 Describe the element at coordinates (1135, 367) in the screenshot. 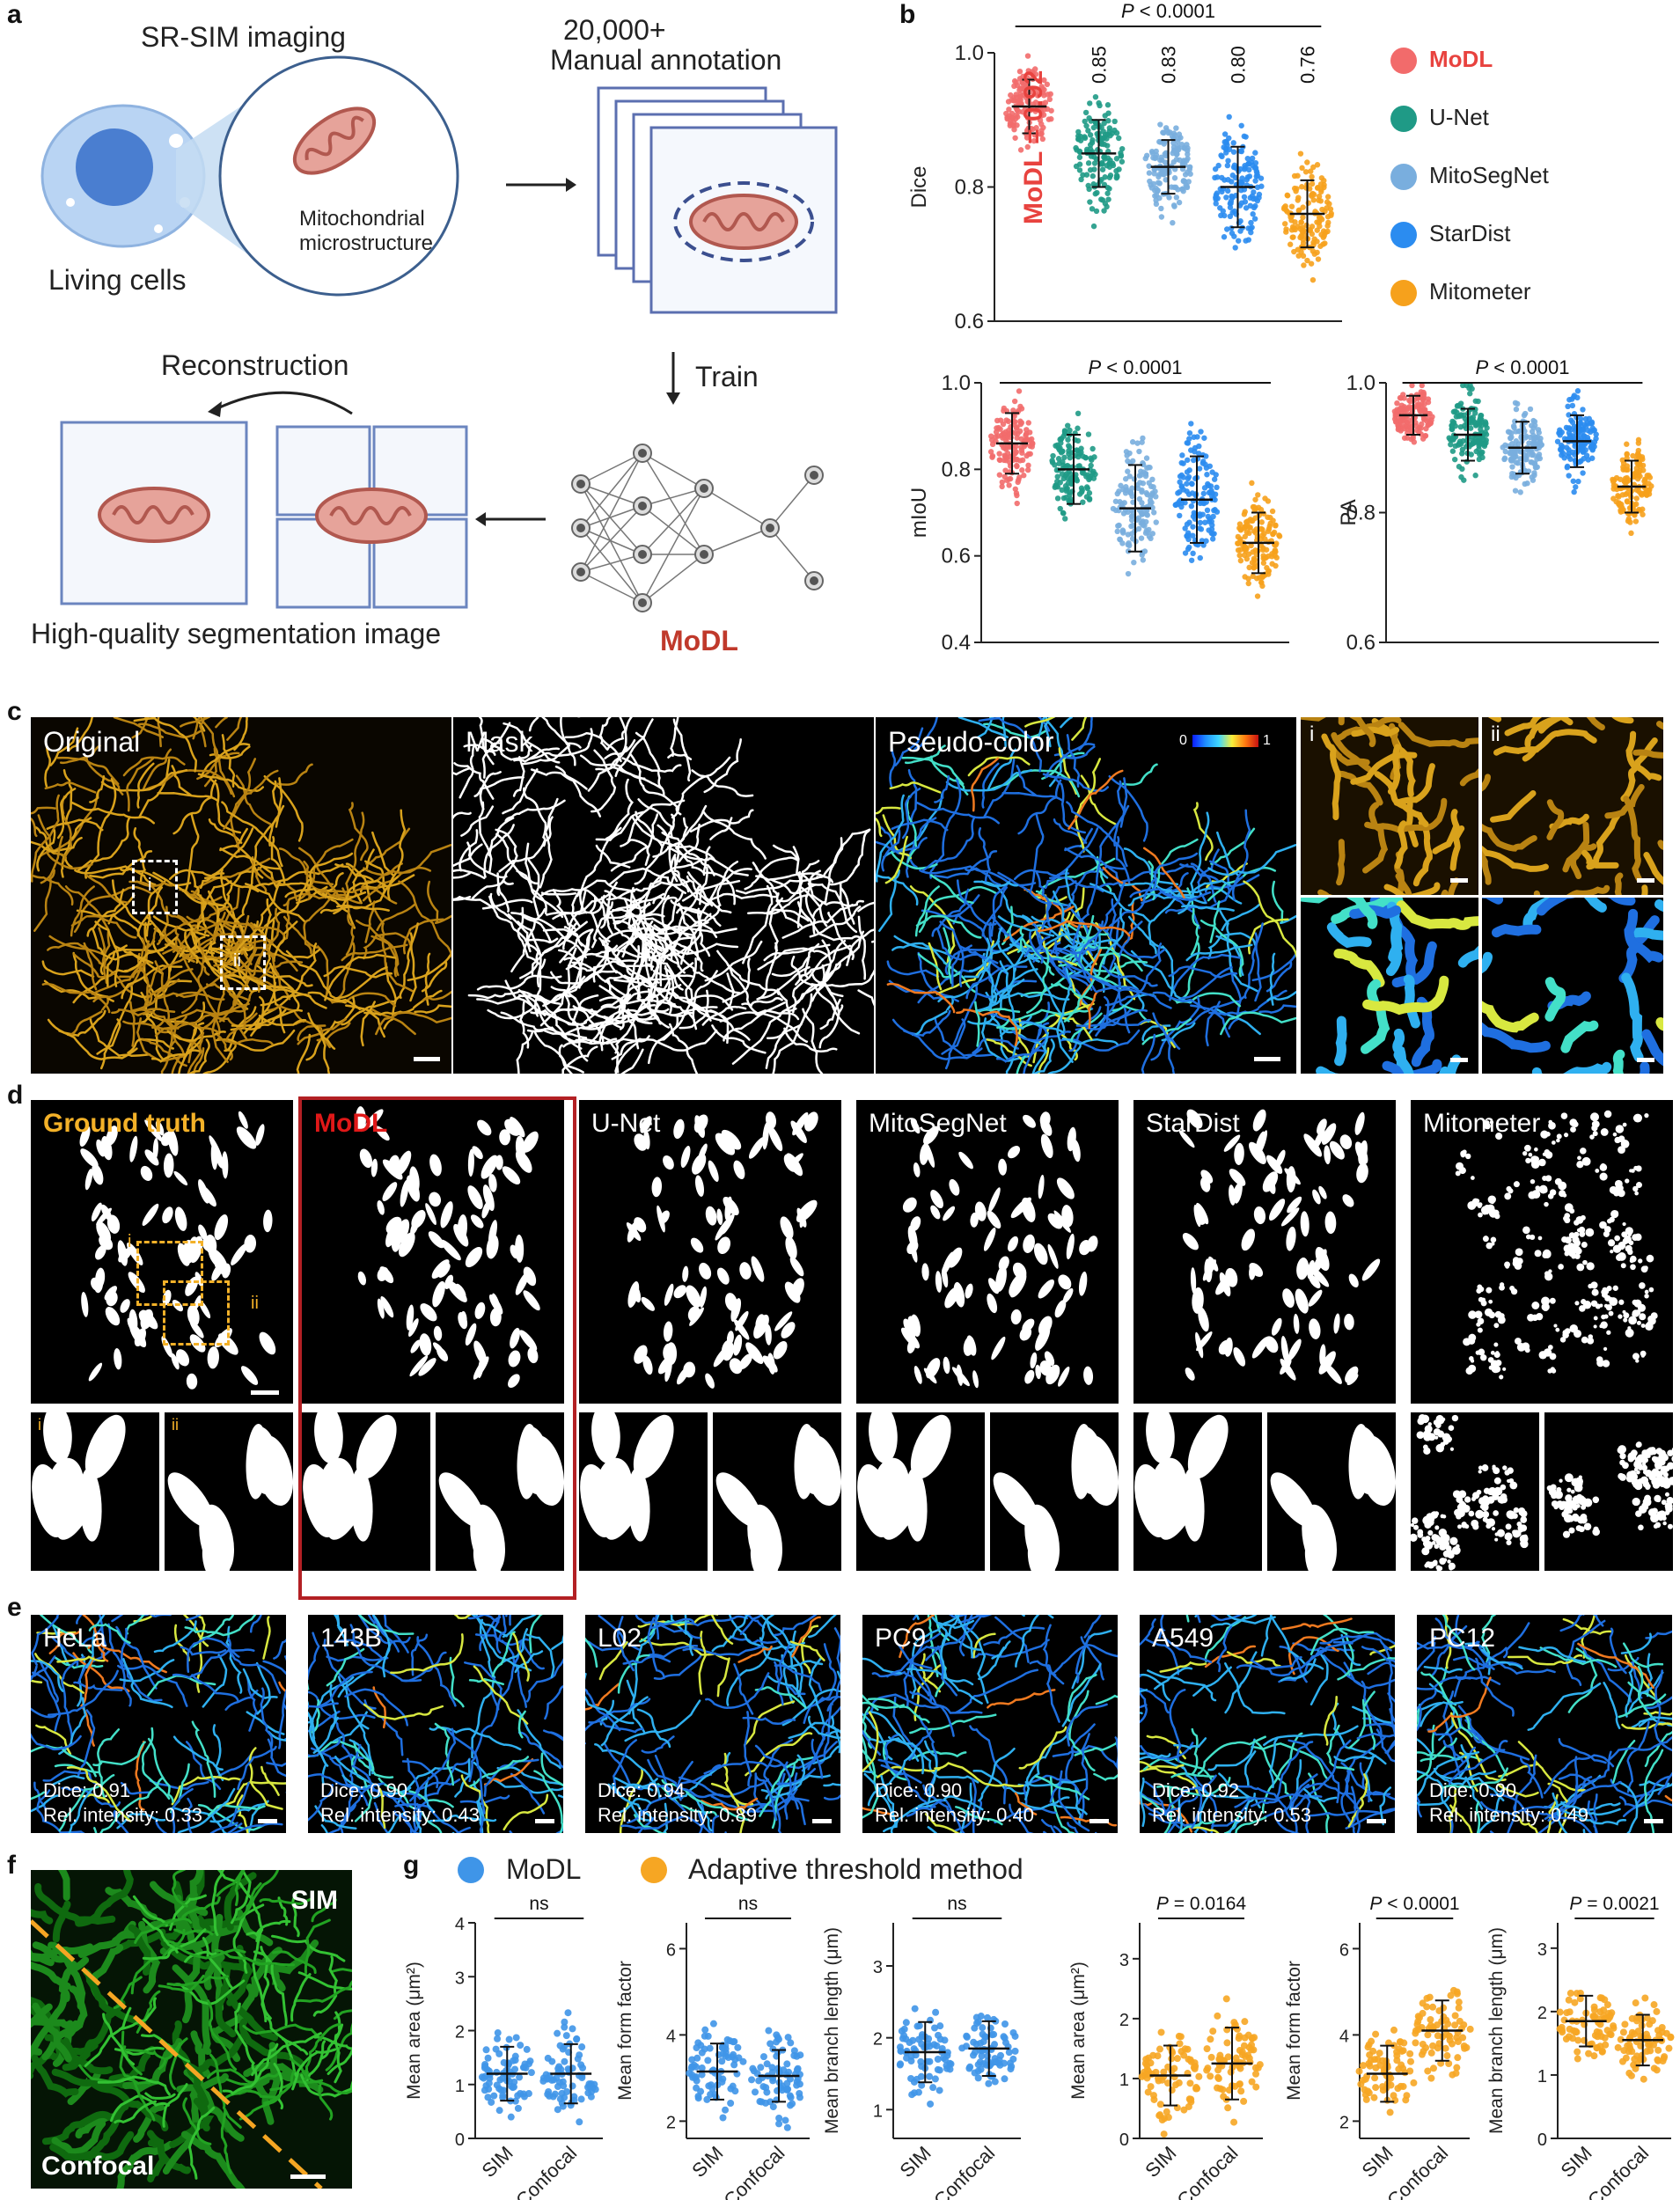

I see `significance-label: P < 0.0001` at that location.